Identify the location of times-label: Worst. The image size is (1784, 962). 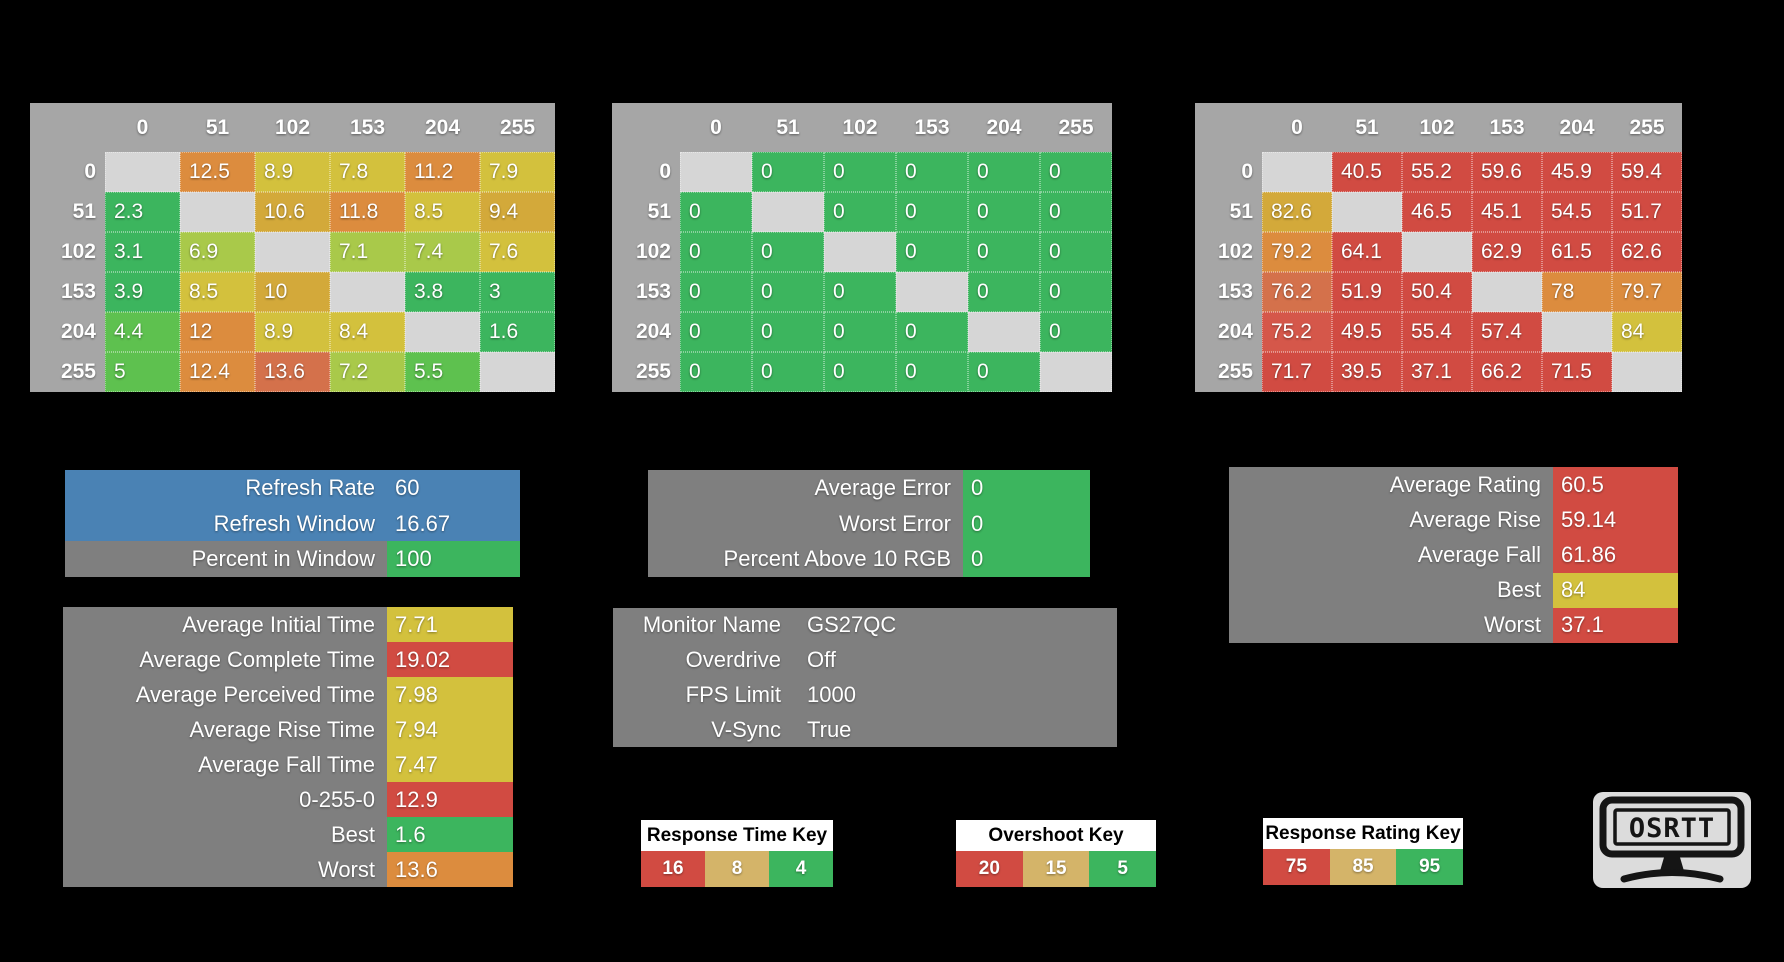
(225, 869).